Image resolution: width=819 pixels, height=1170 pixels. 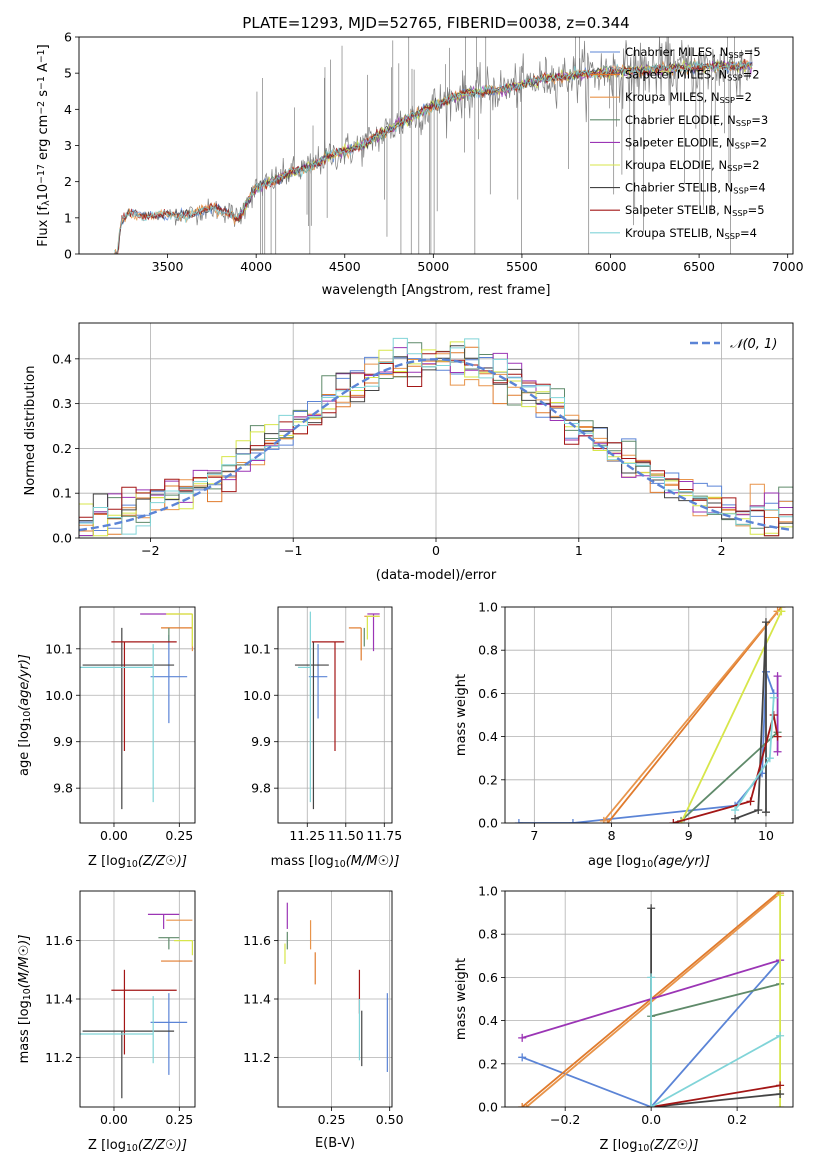 What do you see at coordinates (692, 75) in the screenshot?
I see `legend-entry: Salpeter MILES, NSSP=2` at bounding box center [692, 75].